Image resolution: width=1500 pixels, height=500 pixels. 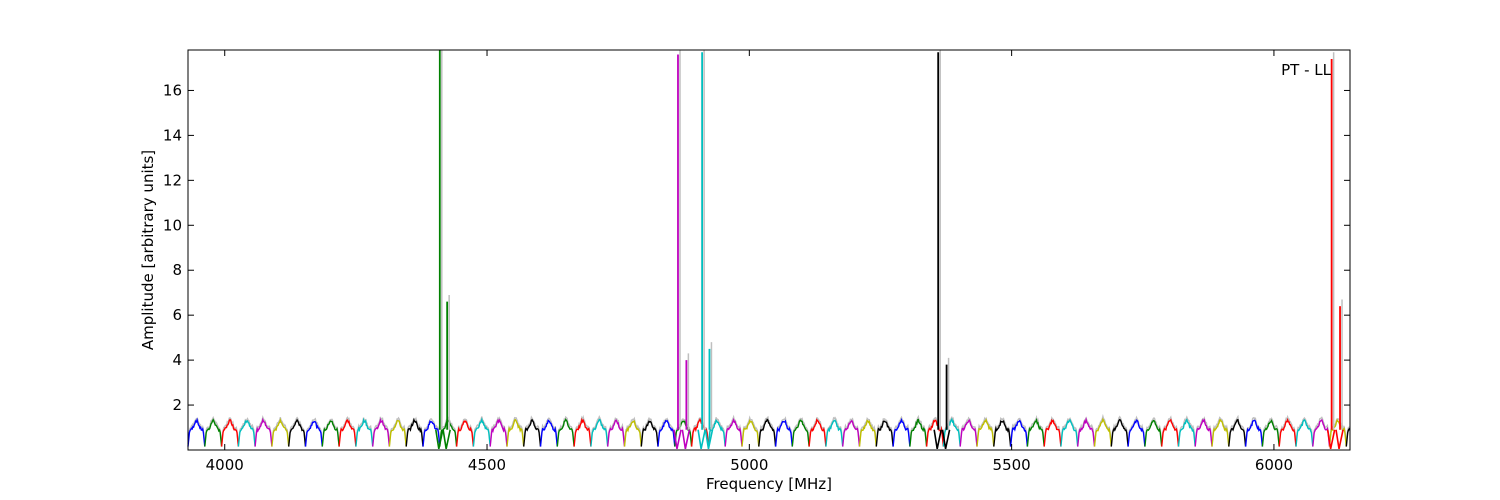 I want to click on y-tick-label: 2, so click(x=177, y=405).